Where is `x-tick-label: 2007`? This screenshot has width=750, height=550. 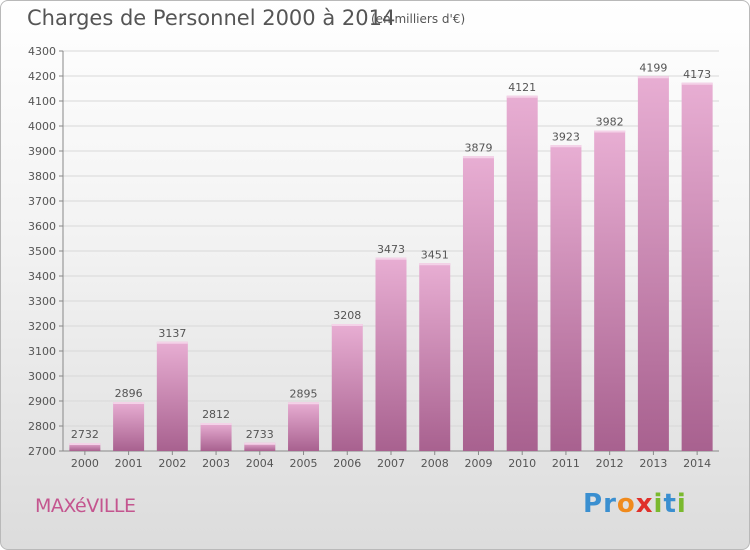
x-tick-label: 2007 is located at coordinates (391, 463).